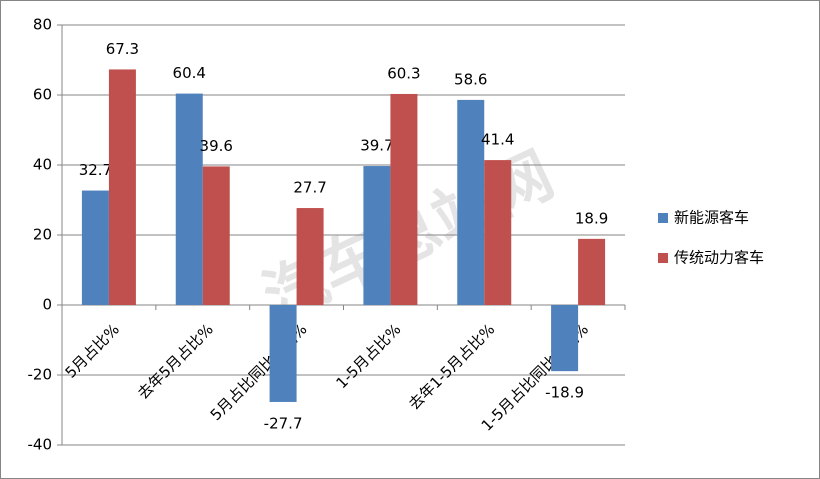 The height and width of the screenshot is (479, 820). What do you see at coordinates (403, 73) in the screenshot?
I see `value-label: 60.3` at bounding box center [403, 73].